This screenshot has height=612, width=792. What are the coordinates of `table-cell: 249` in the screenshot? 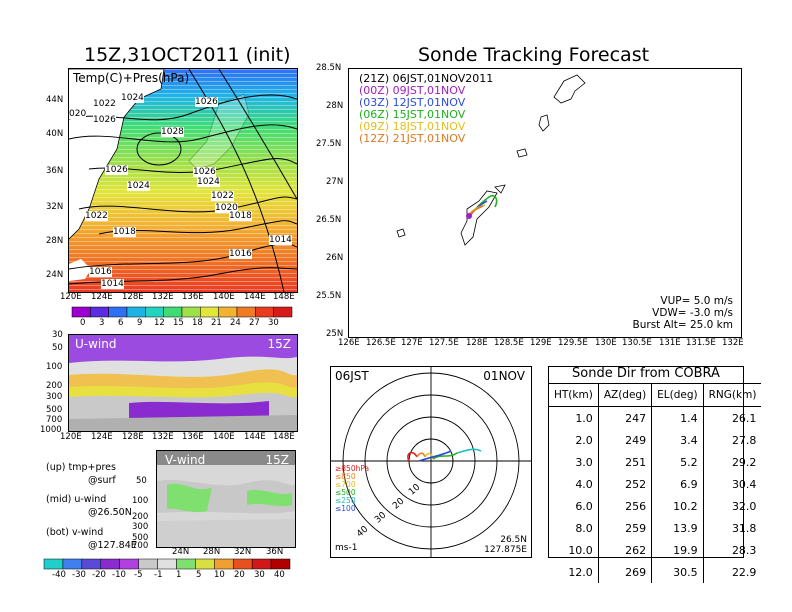 It's located at (625, 440).